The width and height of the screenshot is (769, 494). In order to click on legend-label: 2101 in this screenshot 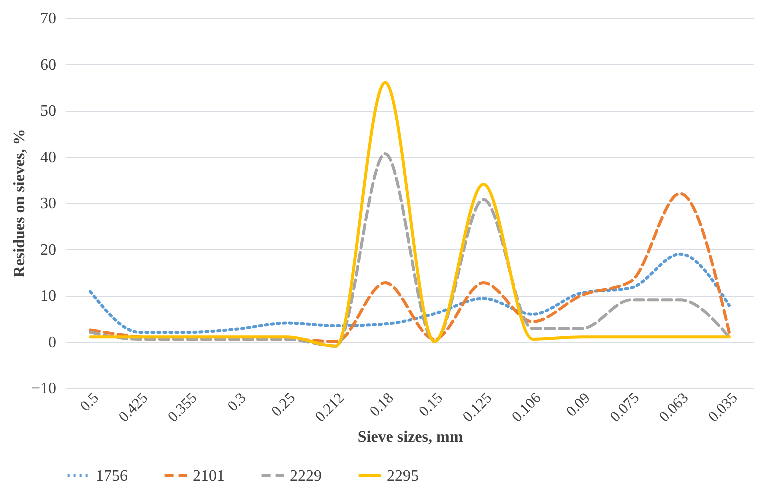, I will do `click(209, 476)`.